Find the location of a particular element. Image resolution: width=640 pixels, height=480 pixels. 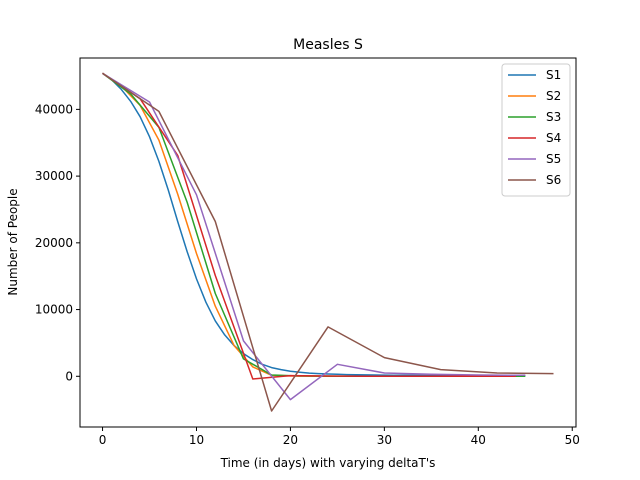

chart-title: Measles S is located at coordinates (328, 45).